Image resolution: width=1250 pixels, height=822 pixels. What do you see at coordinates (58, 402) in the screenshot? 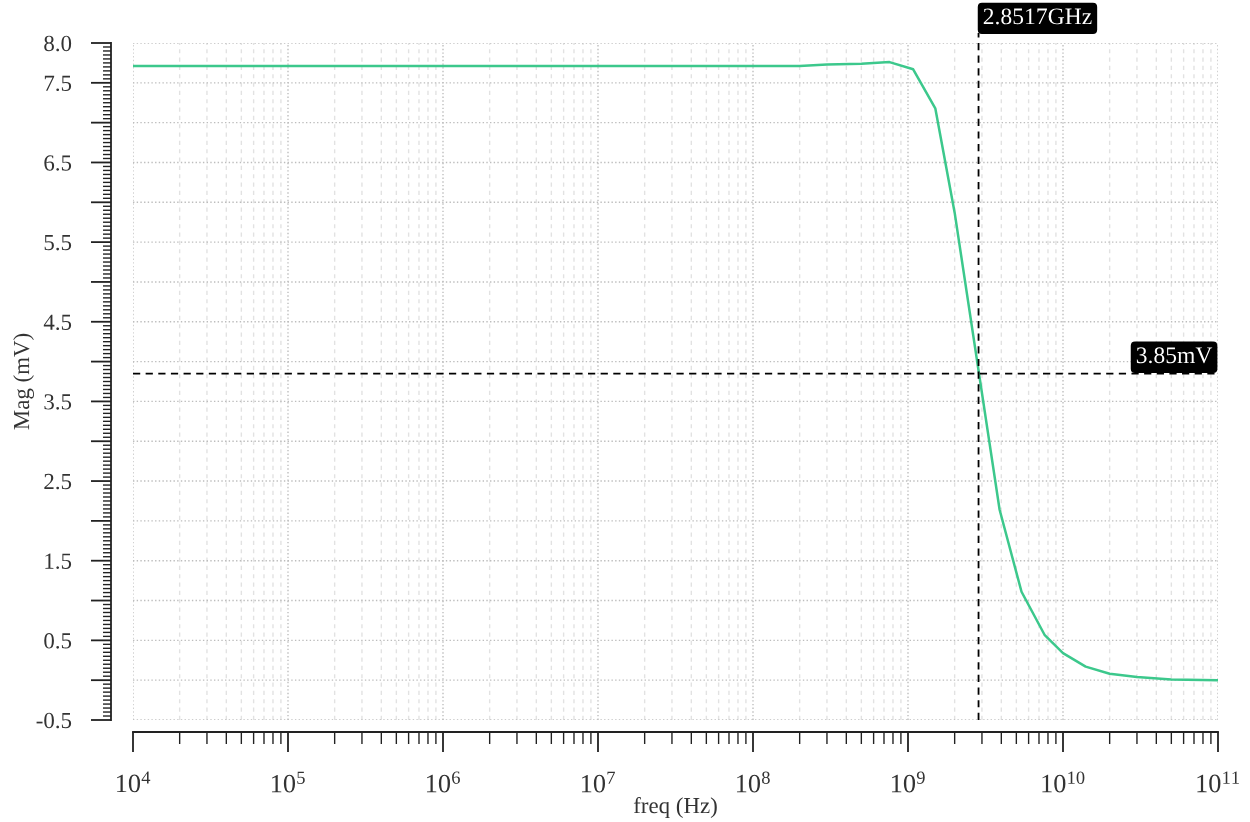
I see `y-tick-label: 3.5` at bounding box center [58, 402].